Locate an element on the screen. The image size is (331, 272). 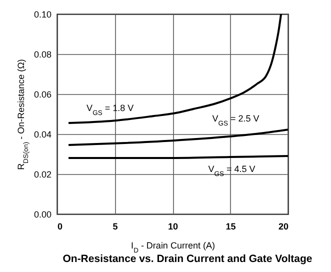
series-label: V$_{GS}$ = 1.8 V is located at coordinates (110, 109).